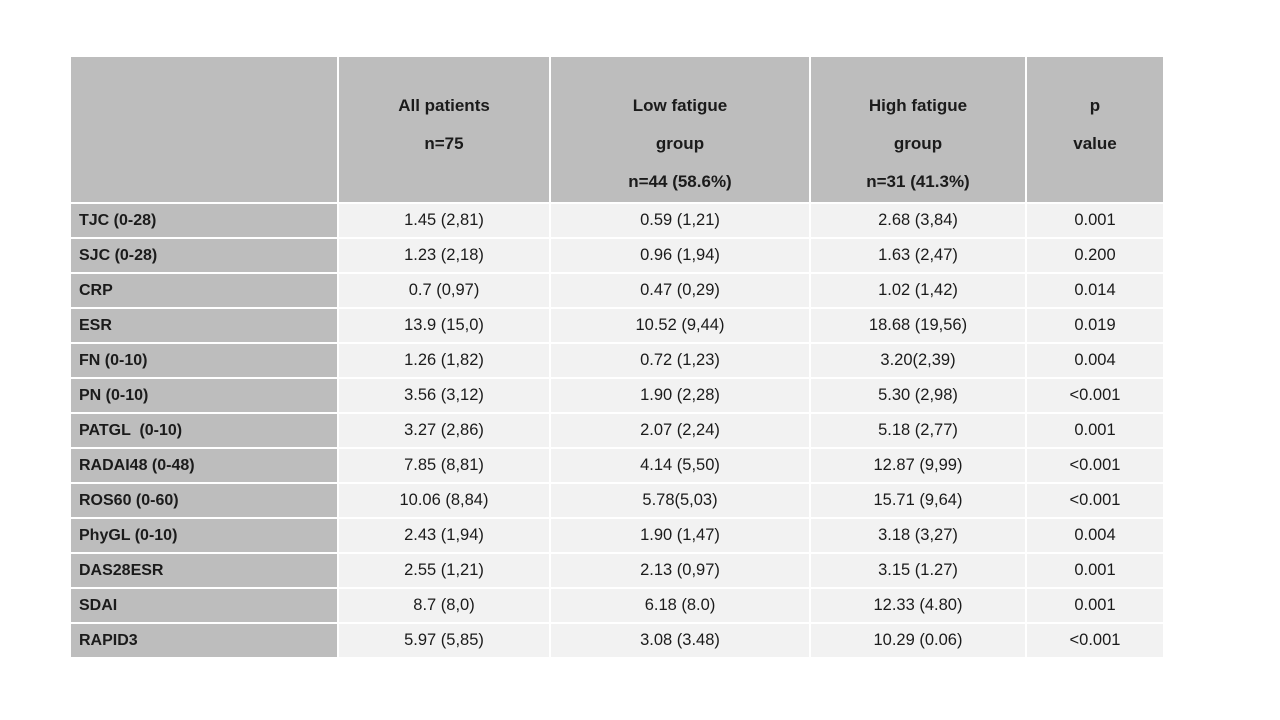  I want to click on value-cell: 10.29 (0.06), so click(918, 640).